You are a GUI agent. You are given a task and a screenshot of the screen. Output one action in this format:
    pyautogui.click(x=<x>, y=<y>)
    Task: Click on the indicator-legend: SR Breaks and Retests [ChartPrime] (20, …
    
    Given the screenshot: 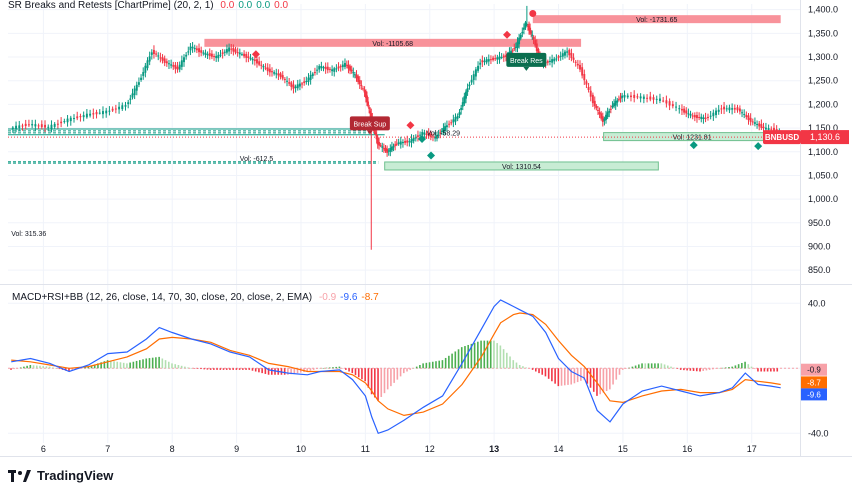 What is the action you would take?
    pyautogui.click(x=152, y=5)
    